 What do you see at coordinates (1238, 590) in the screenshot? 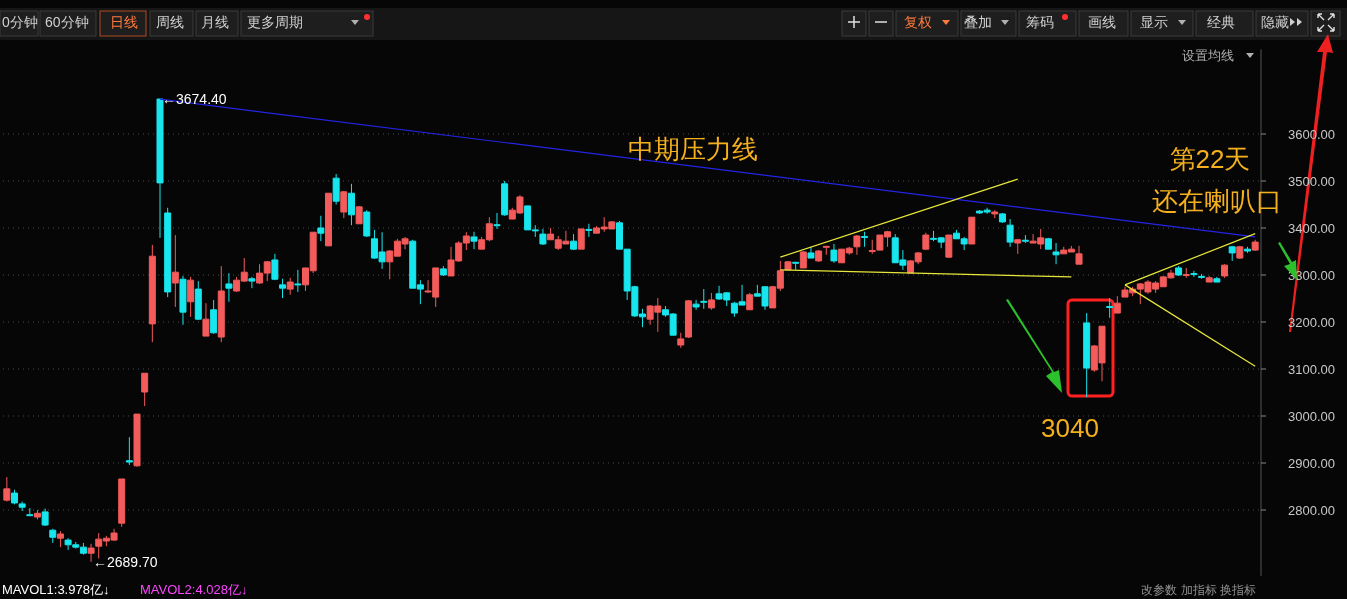
I see `text: 换指标` at bounding box center [1238, 590].